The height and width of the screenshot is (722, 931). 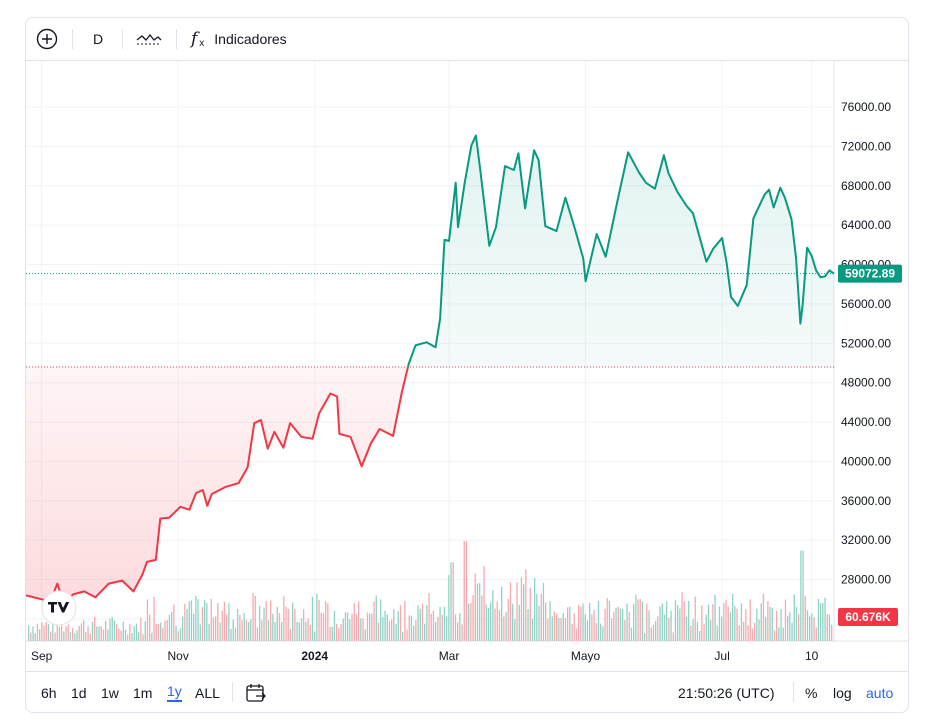 What do you see at coordinates (110, 692) in the screenshot?
I see `range-button-1w: 1w` at bounding box center [110, 692].